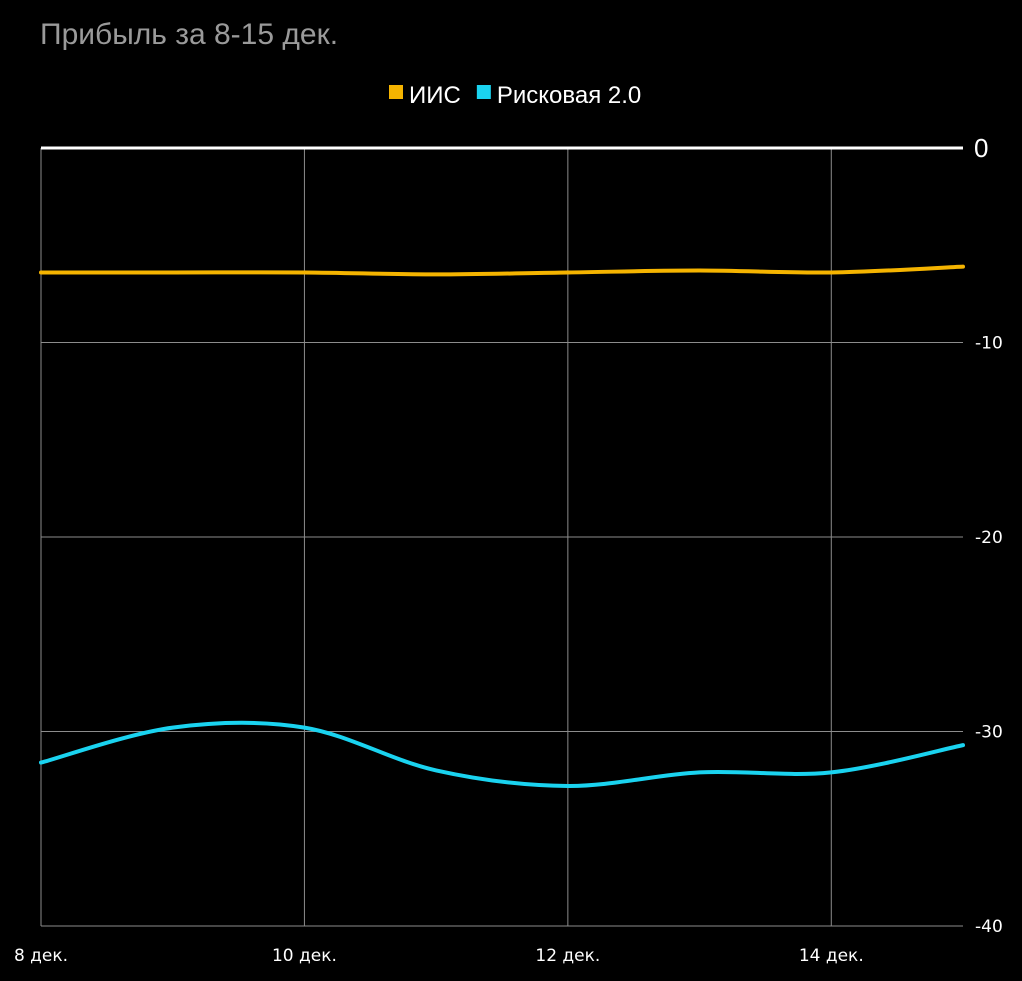 The height and width of the screenshot is (981, 1022). Describe the element at coordinates (41, 956) in the screenshot. I see `x-tick-label: 8 дек.` at that location.